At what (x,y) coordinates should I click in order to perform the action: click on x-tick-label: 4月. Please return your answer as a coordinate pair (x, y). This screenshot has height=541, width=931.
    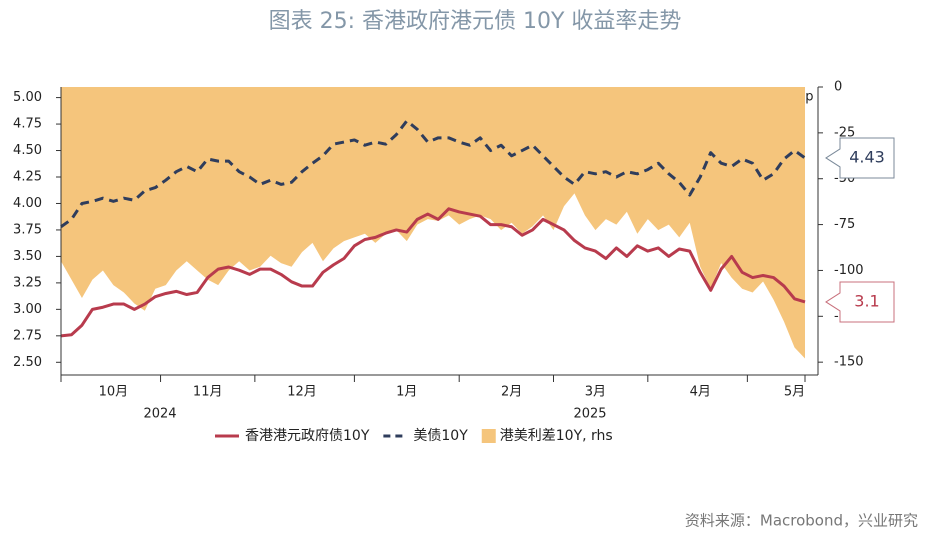
    Looking at the image, I should click on (700, 392).